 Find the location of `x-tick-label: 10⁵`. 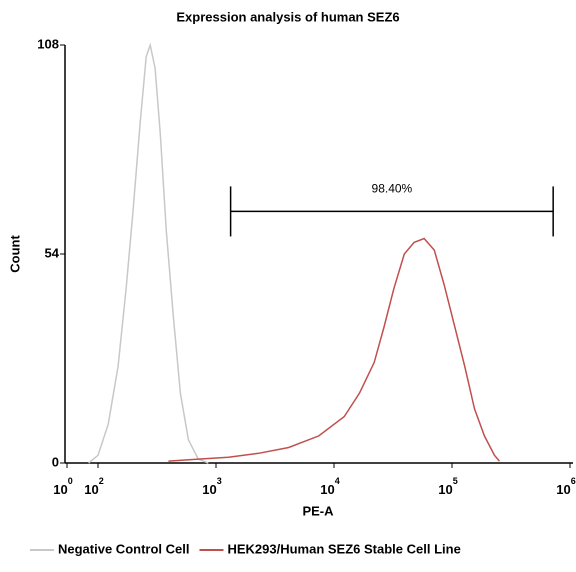

x-tick-label: 10⁵ is located at coordinates (447, 486).